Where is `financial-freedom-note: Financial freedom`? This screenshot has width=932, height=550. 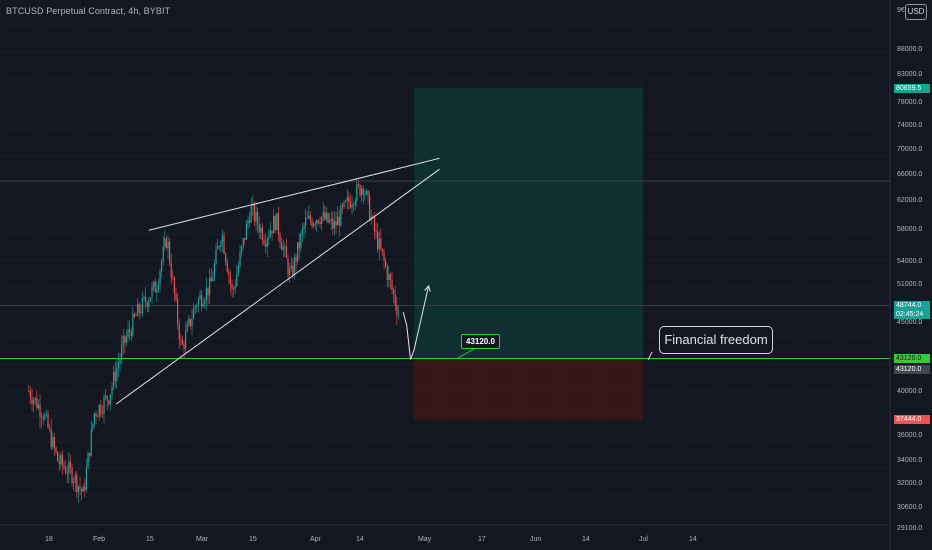
financial-freedom-note: Financial freedom is located at coordinates (716, 340).